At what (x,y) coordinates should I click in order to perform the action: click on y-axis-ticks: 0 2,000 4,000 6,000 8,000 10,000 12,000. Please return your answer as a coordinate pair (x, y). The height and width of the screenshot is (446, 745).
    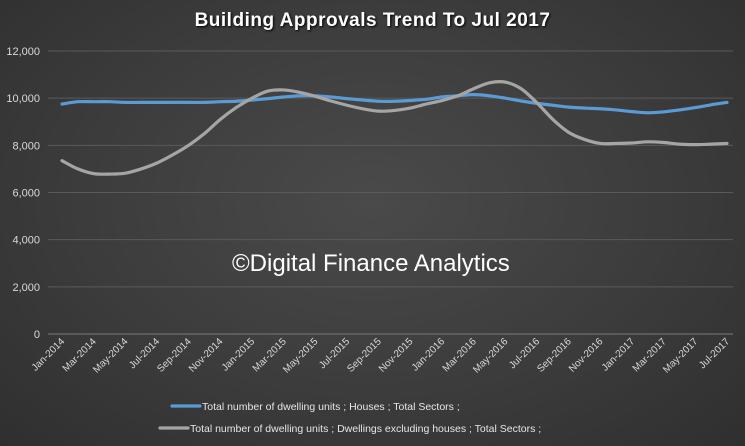
    Looking at the image, I should click on (23, 193).